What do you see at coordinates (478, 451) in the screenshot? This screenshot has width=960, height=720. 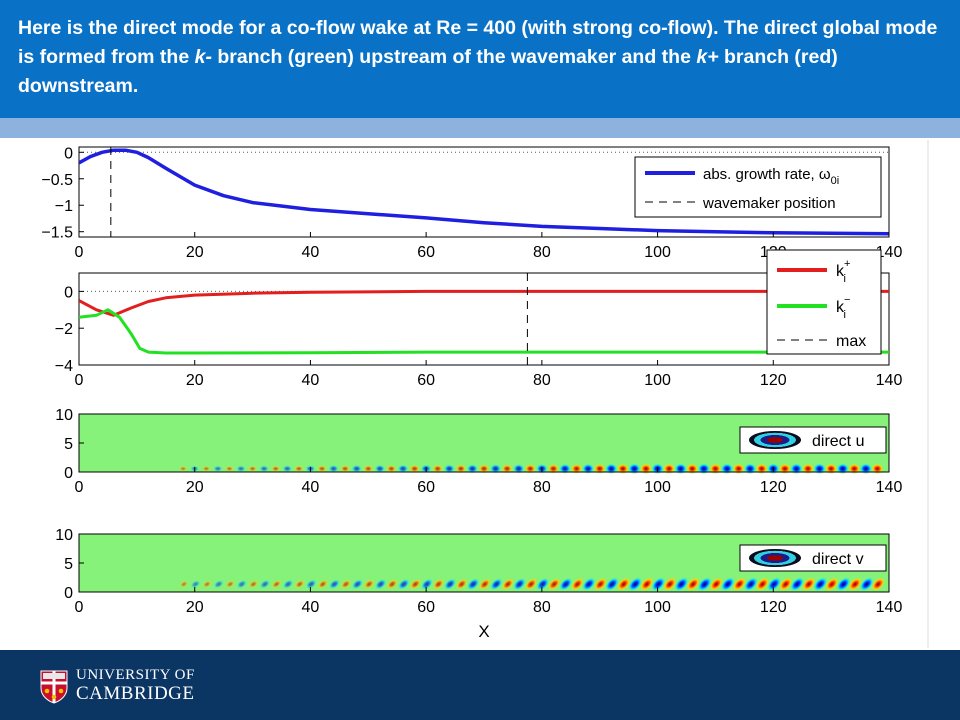 I see `direct-u-panel: 0 5 10 0 20 40 60 80 100 120 140 direct u` at bounding box center [478, 451].